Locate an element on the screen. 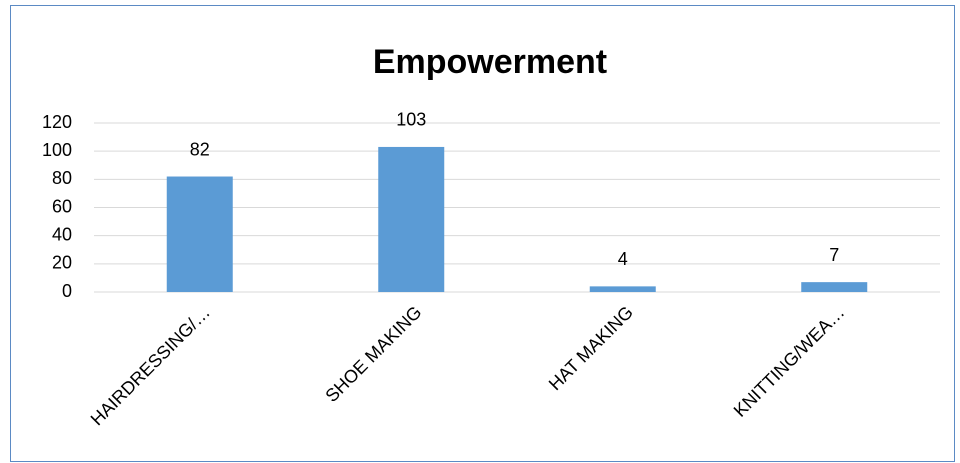 This screenshot has height=463, width=960. y-tick-label: 40 is located at coordinates (62, 234).